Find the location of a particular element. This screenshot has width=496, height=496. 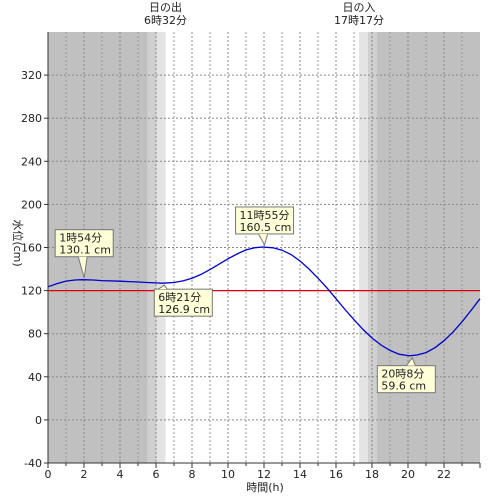

y-tick-label: 160 is located at coordinates (31, 248).